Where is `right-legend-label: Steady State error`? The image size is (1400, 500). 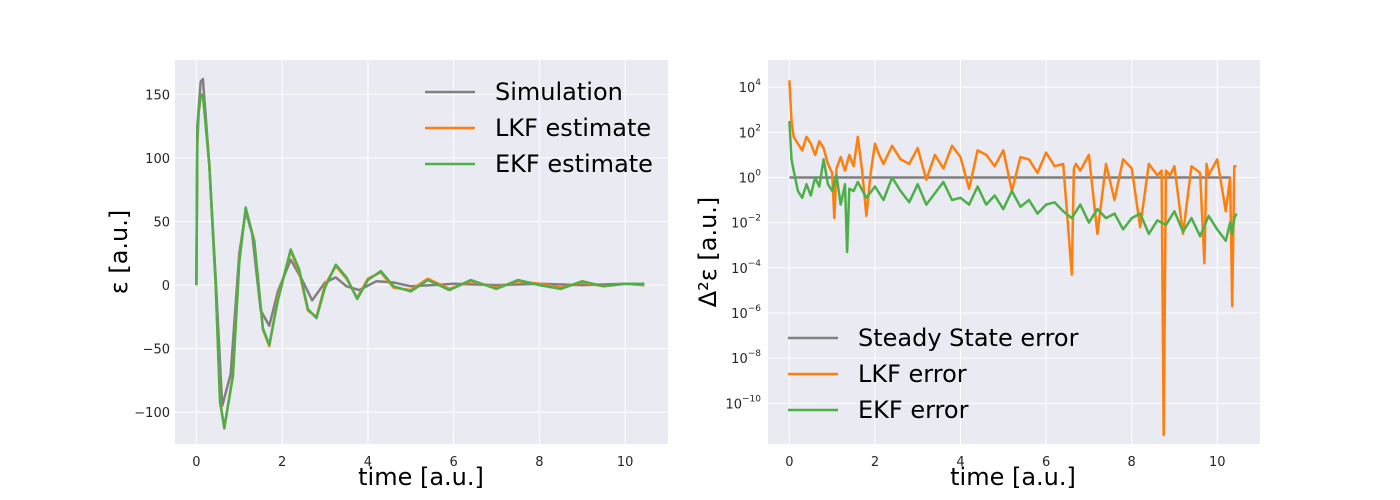
right-legend-label: Steady State error is located at coordinates (968, 338).